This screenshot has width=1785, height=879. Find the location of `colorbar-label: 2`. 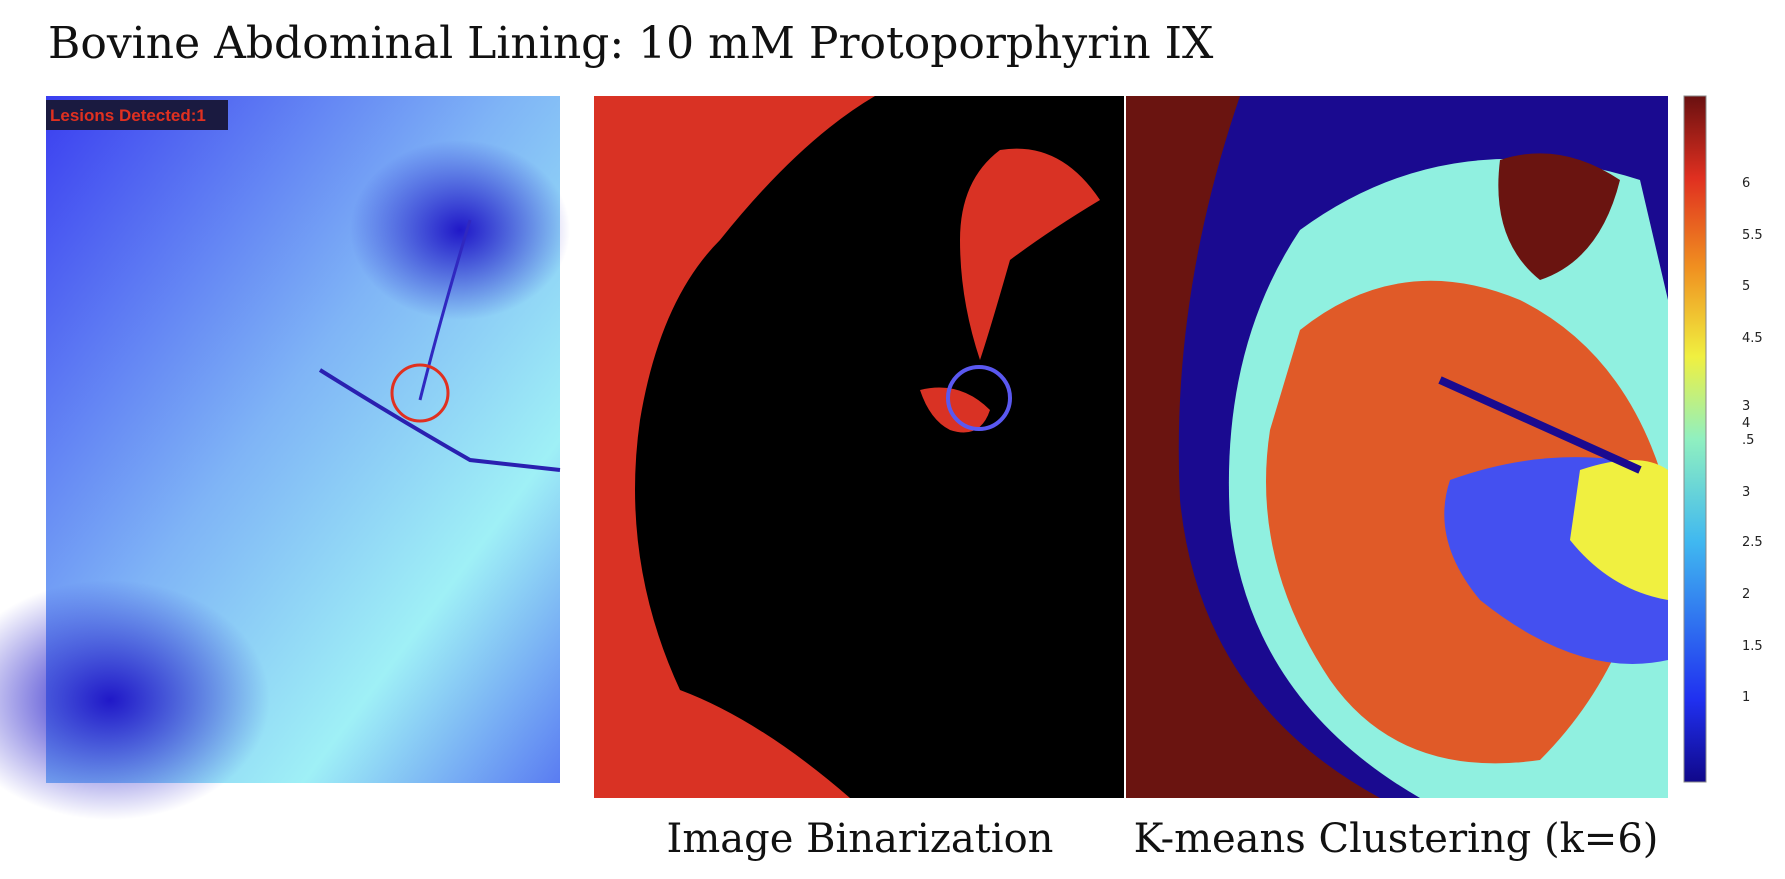

colorbar-label: 2 is located at coordinates (1746, 594).